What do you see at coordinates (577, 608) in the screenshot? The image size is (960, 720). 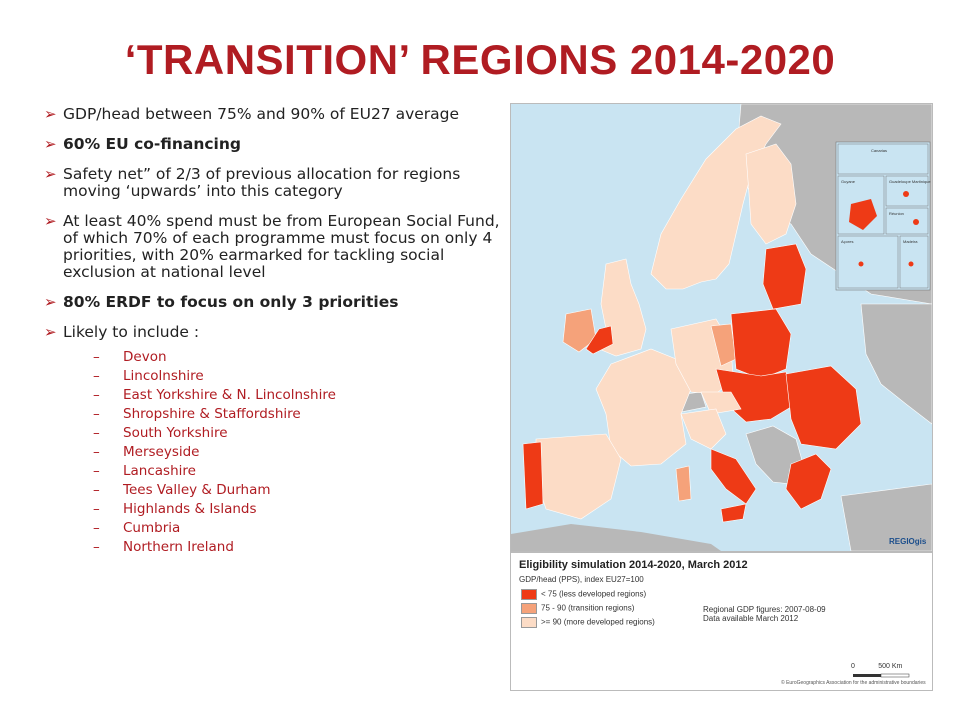 I see `legend-item: 75 - 90 (transition regions)` at bounding box center [577, 608].